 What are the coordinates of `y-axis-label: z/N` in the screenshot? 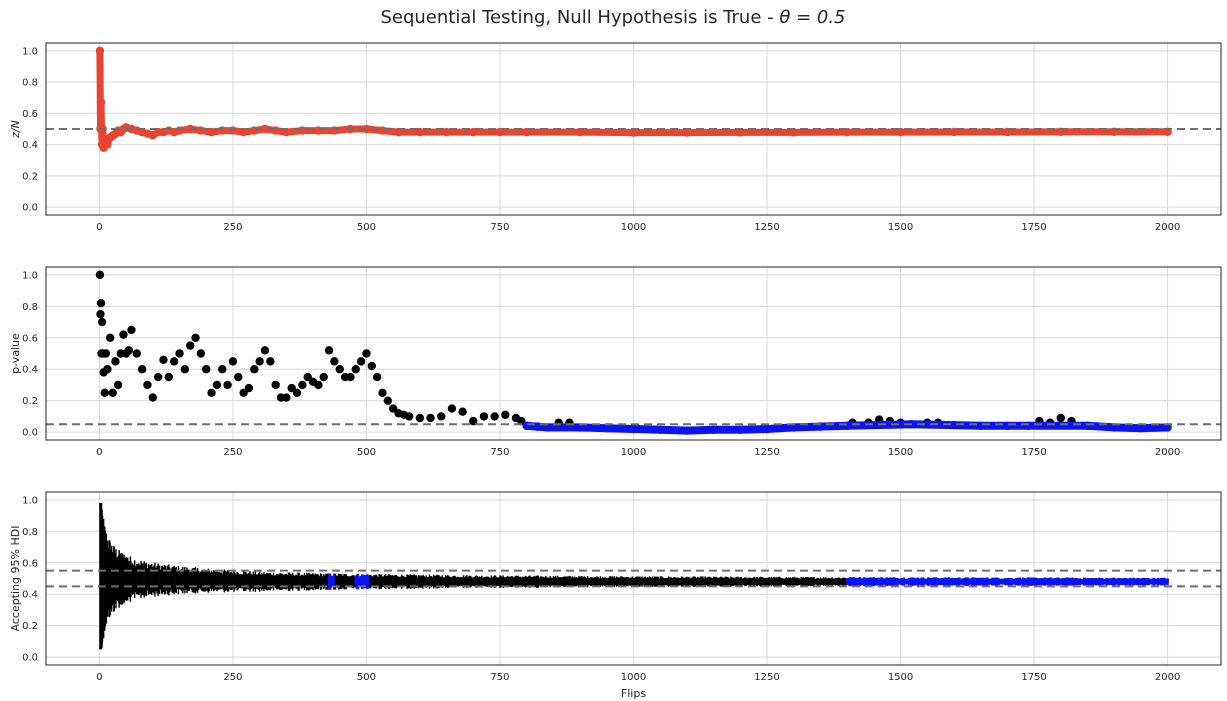 It's located at (15, 129).